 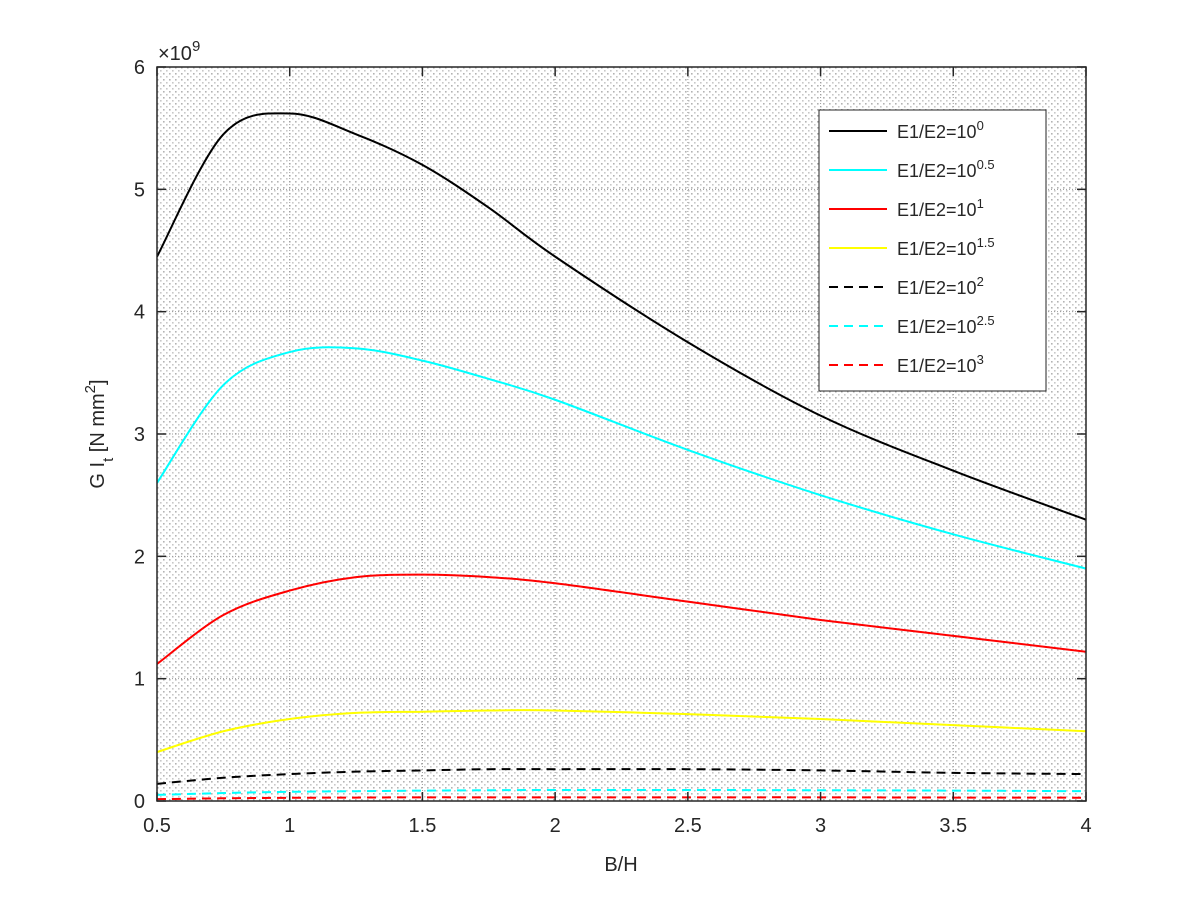 I want to click on x-tick-label: 2.5, so click(x=688, y=826).